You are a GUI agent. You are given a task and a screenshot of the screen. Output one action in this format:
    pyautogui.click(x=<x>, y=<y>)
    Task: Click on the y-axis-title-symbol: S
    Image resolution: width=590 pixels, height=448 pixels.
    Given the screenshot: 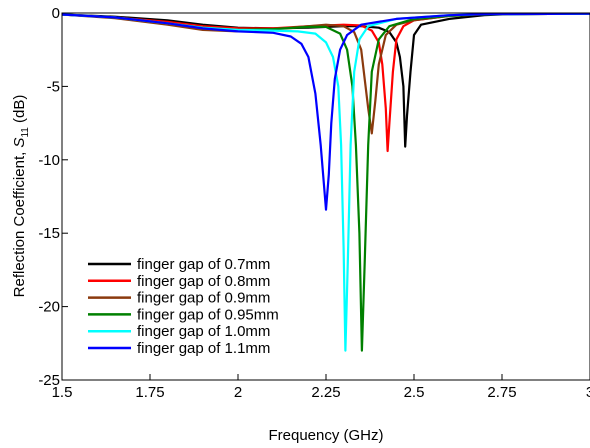 What is the action you would take?
    pyautogui.click(x=19, y=143)
    